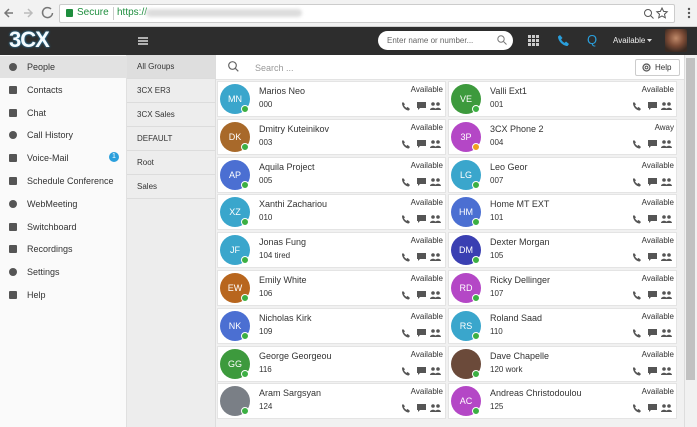 Image resolution: width=697 pixels, height=427 pixels. What do you see at coordinates (171, 67) in the screenshot?
I see `group-item-active` at bounding box center [171, 67].